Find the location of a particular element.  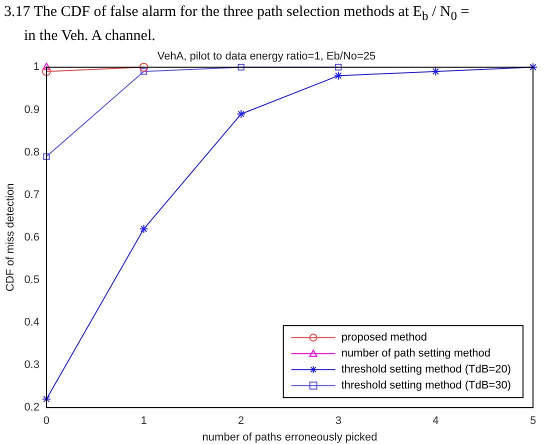

y-tick-label: 0.4 is located at coordinates (32, 322).